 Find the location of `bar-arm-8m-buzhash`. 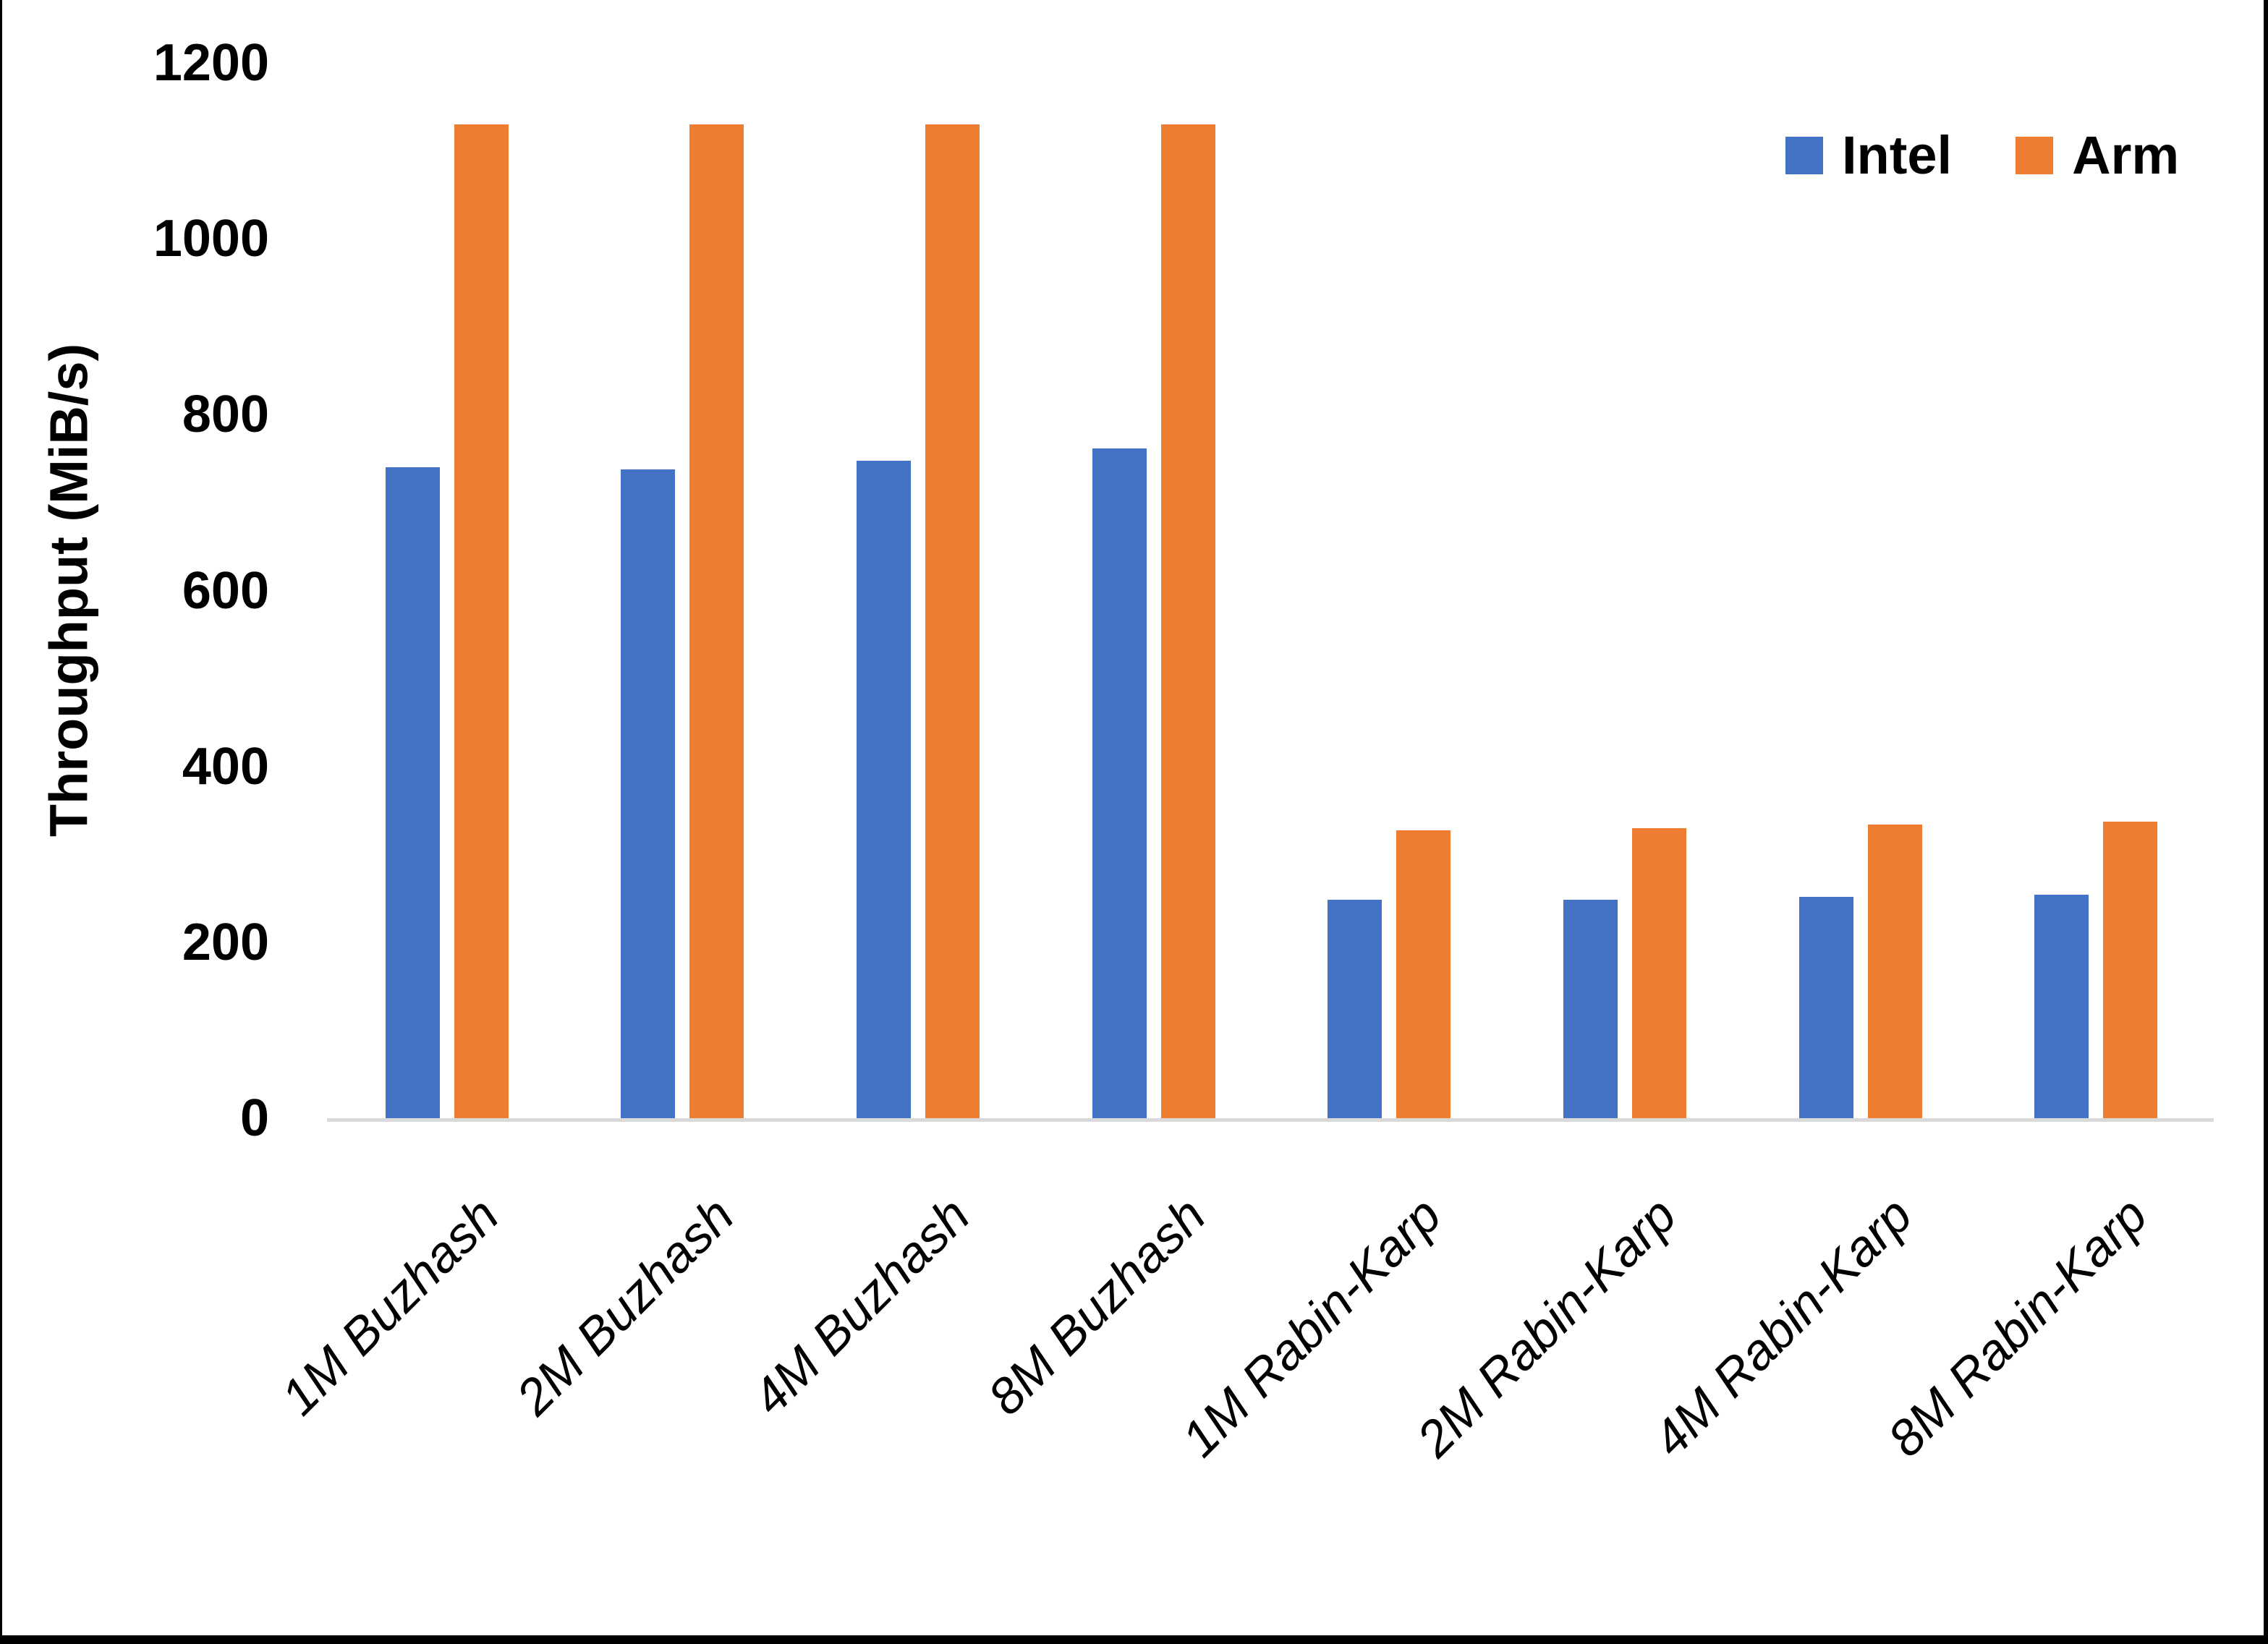

bar-arm-8m-buzhash is located at coordinates (1187, 621).